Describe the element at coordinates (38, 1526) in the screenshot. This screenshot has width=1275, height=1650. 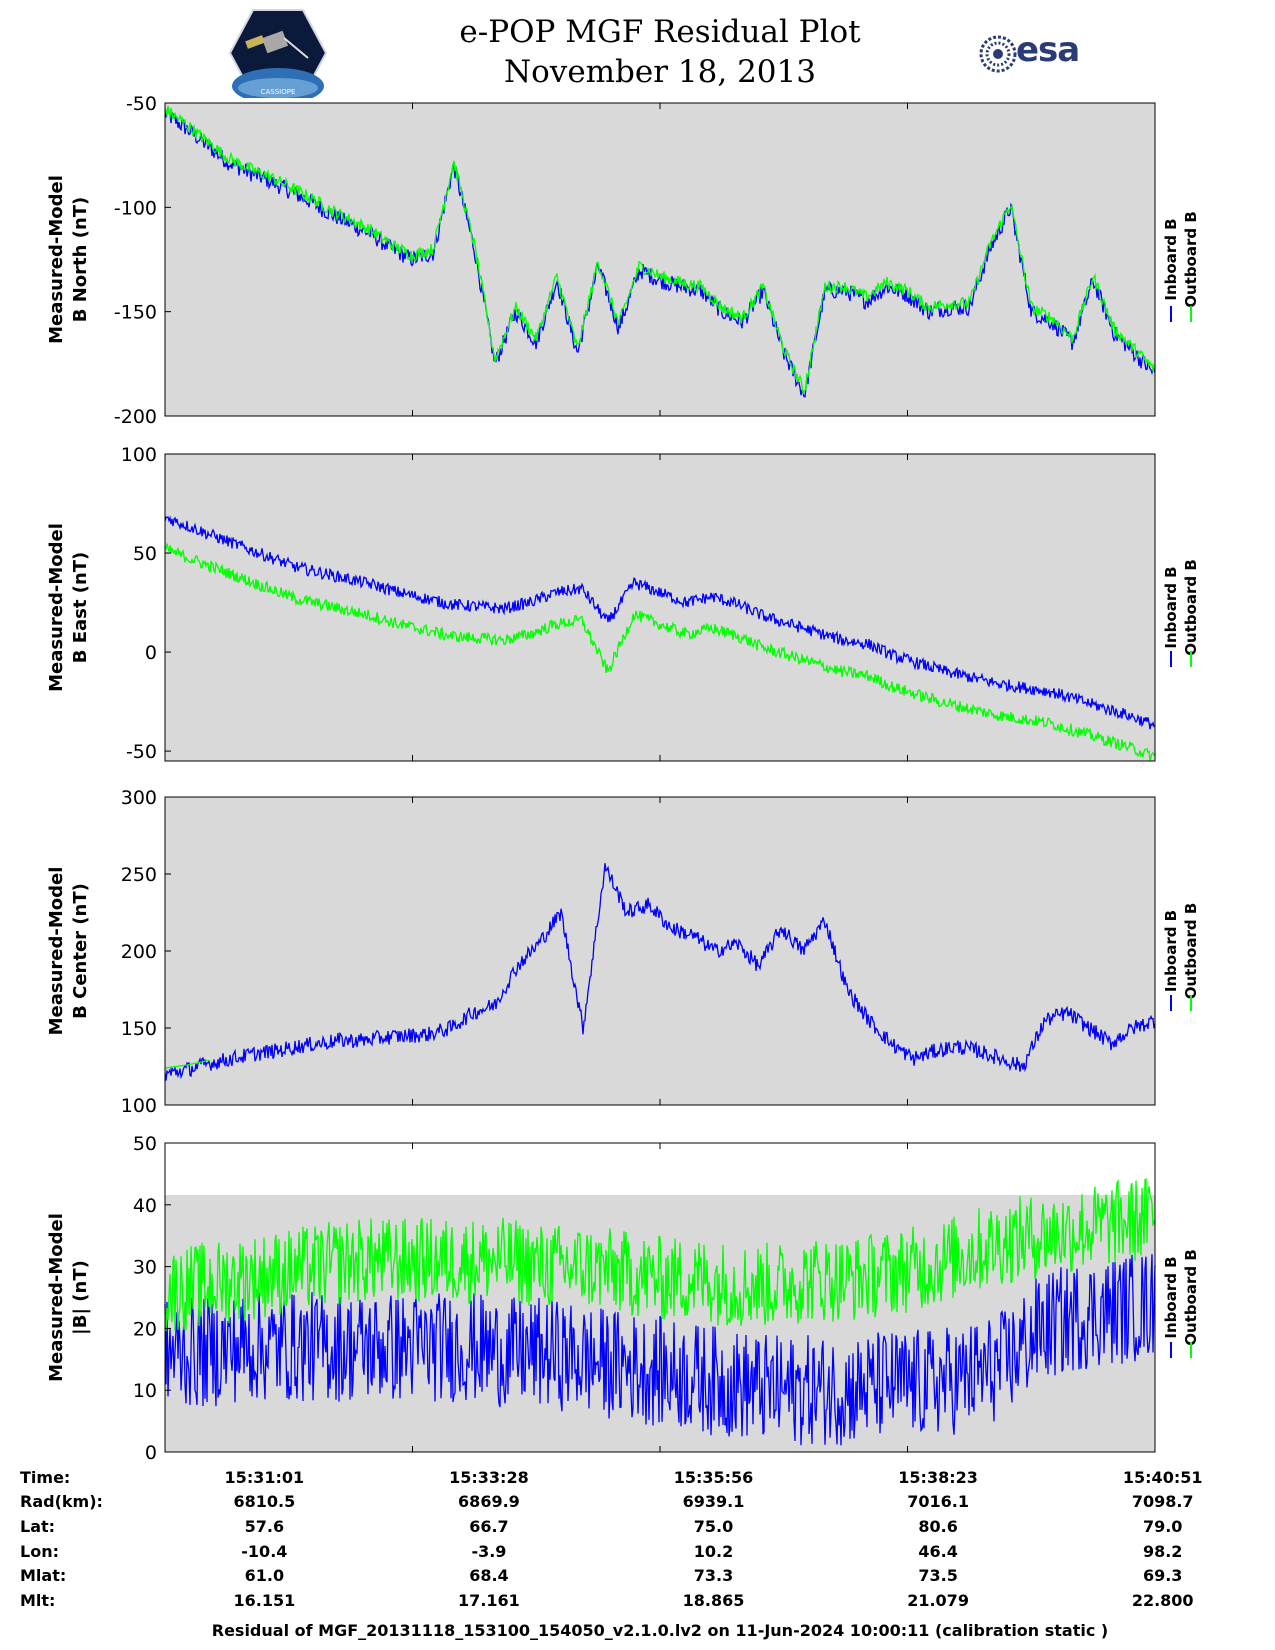
I see `orbit-row-label: Lat:` at that location.